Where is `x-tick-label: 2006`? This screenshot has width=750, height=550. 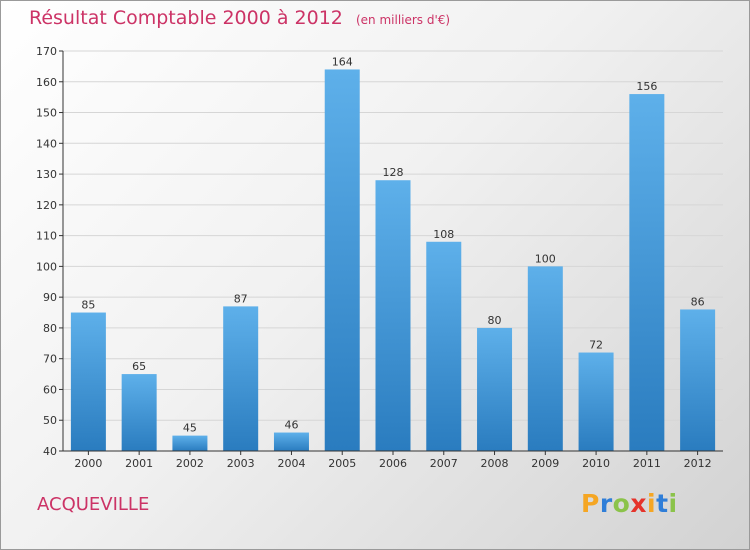 x-tick-label: 2006 is located at coordinates (393, 463).